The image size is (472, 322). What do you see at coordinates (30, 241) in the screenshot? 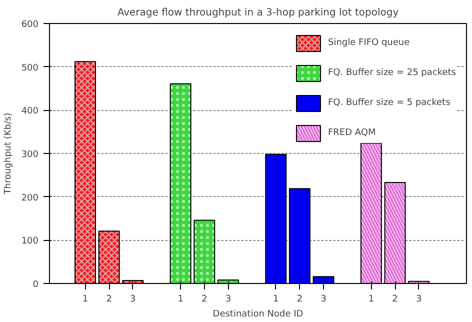
I see `y-tick-label: 100` at bounding box center [30, 241].